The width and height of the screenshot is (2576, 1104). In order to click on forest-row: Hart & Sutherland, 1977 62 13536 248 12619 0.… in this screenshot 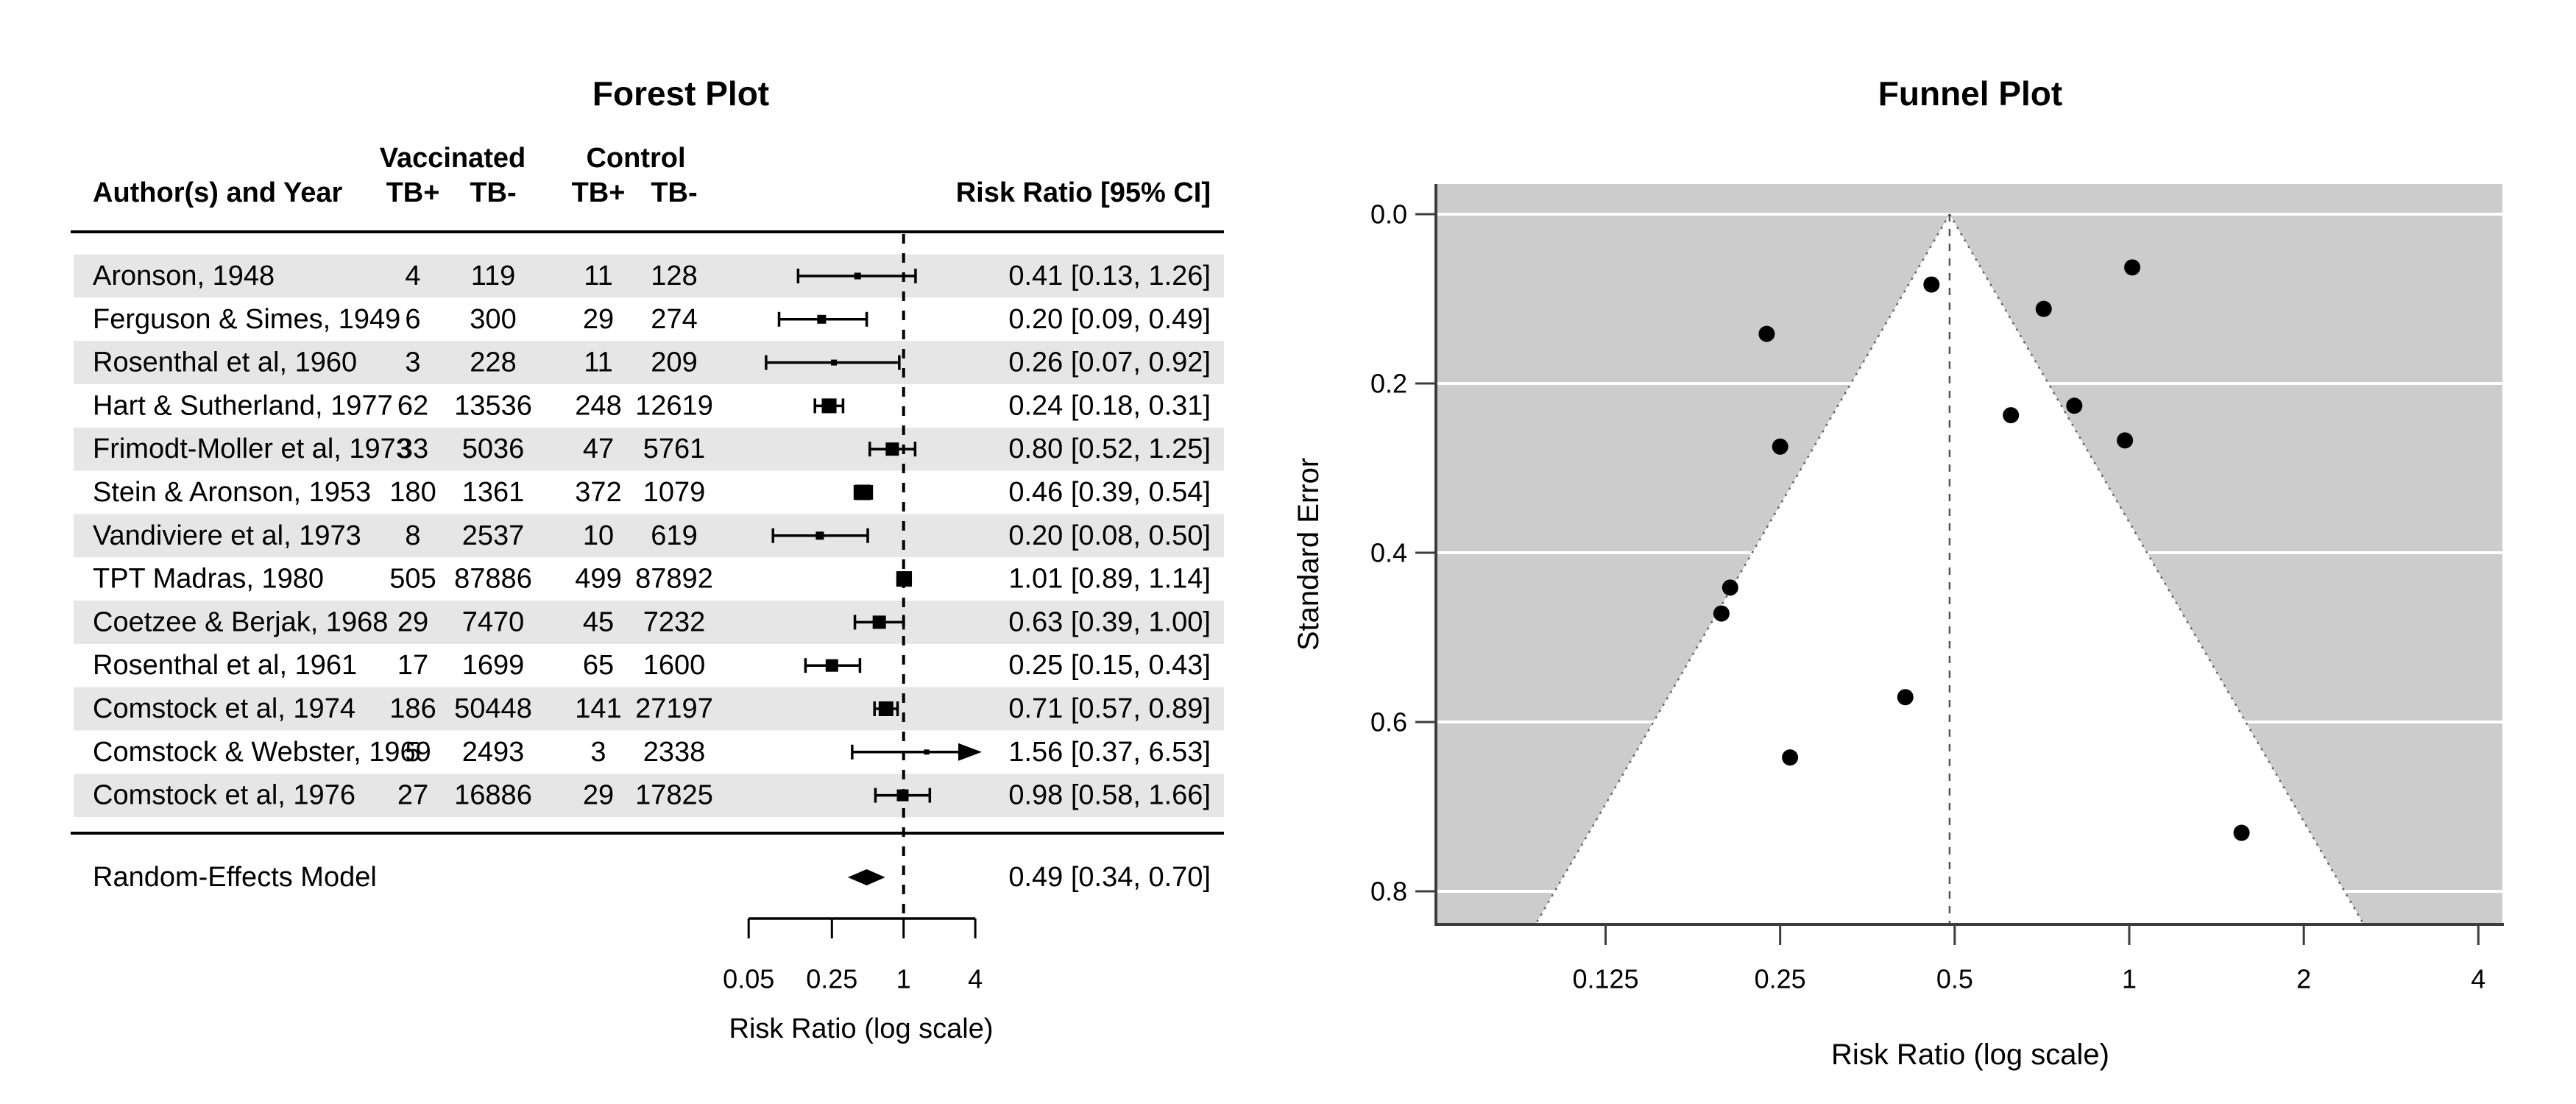, I will do `click(652, 405)`.